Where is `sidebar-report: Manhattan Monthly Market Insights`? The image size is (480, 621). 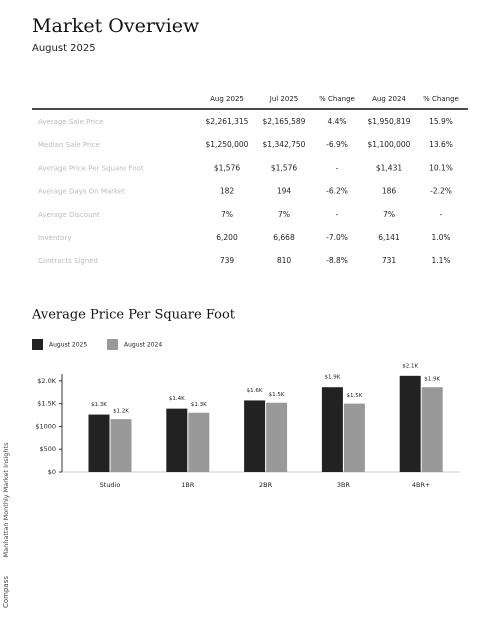 sidebar-report: Manhattan Monthly Market Insights is located at coordinates (6, 500).